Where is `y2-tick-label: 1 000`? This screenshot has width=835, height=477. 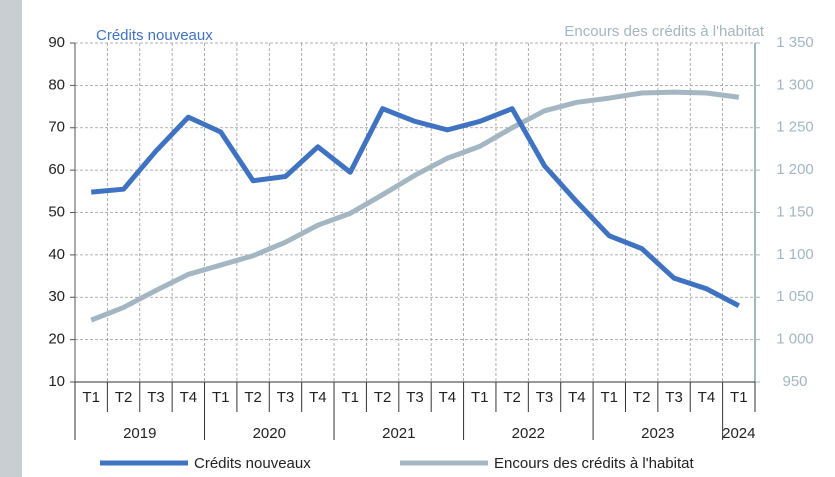
y2-tick-label: 1 000 is located at coordinates (795, 339).